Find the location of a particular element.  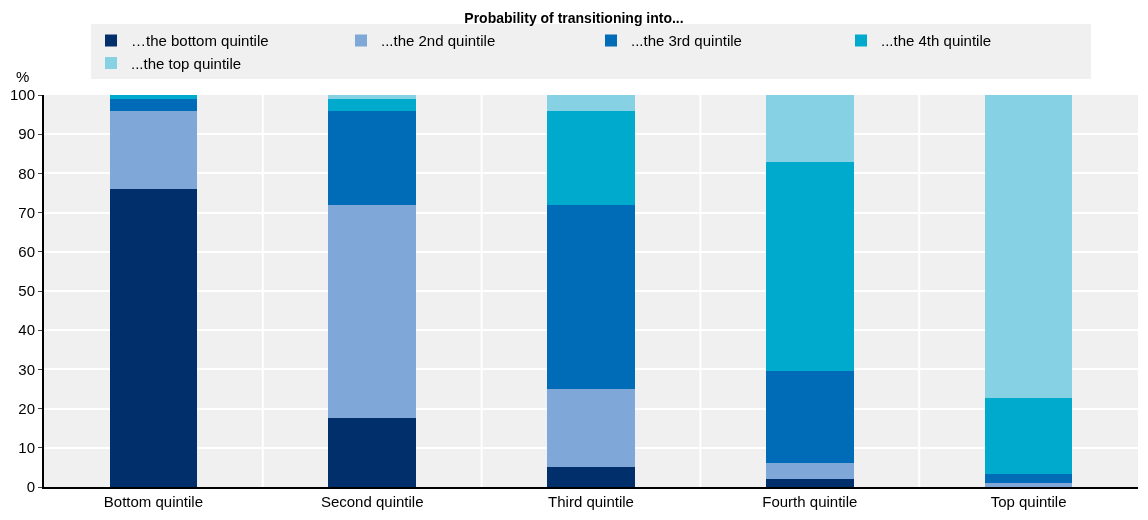

legend-label: …the bottom quintile is located at coordinates (200, 41).